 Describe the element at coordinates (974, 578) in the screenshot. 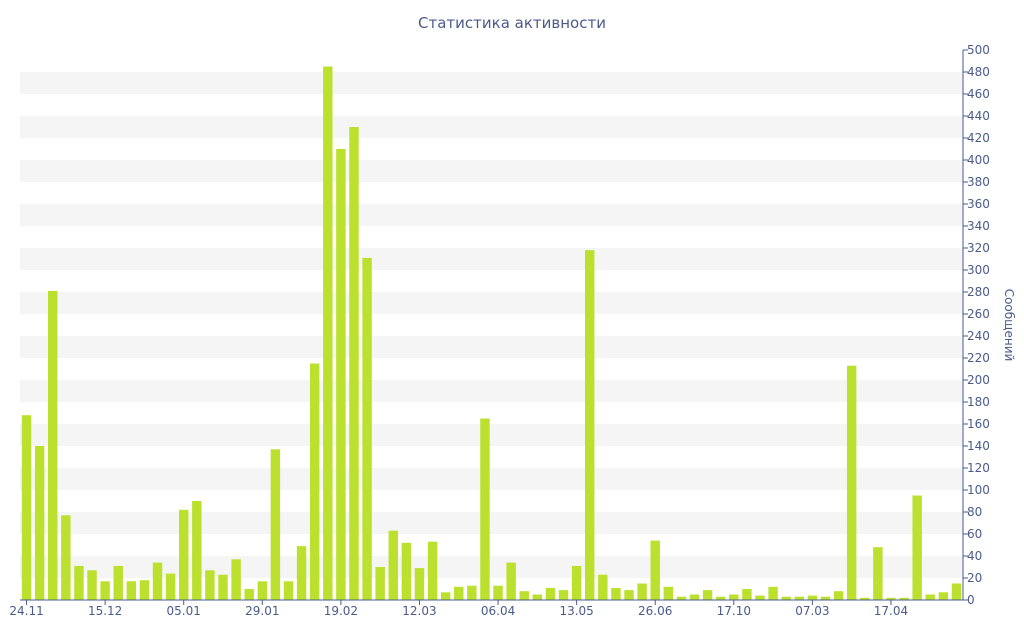

I see `y-tick-label: 20` at that location.